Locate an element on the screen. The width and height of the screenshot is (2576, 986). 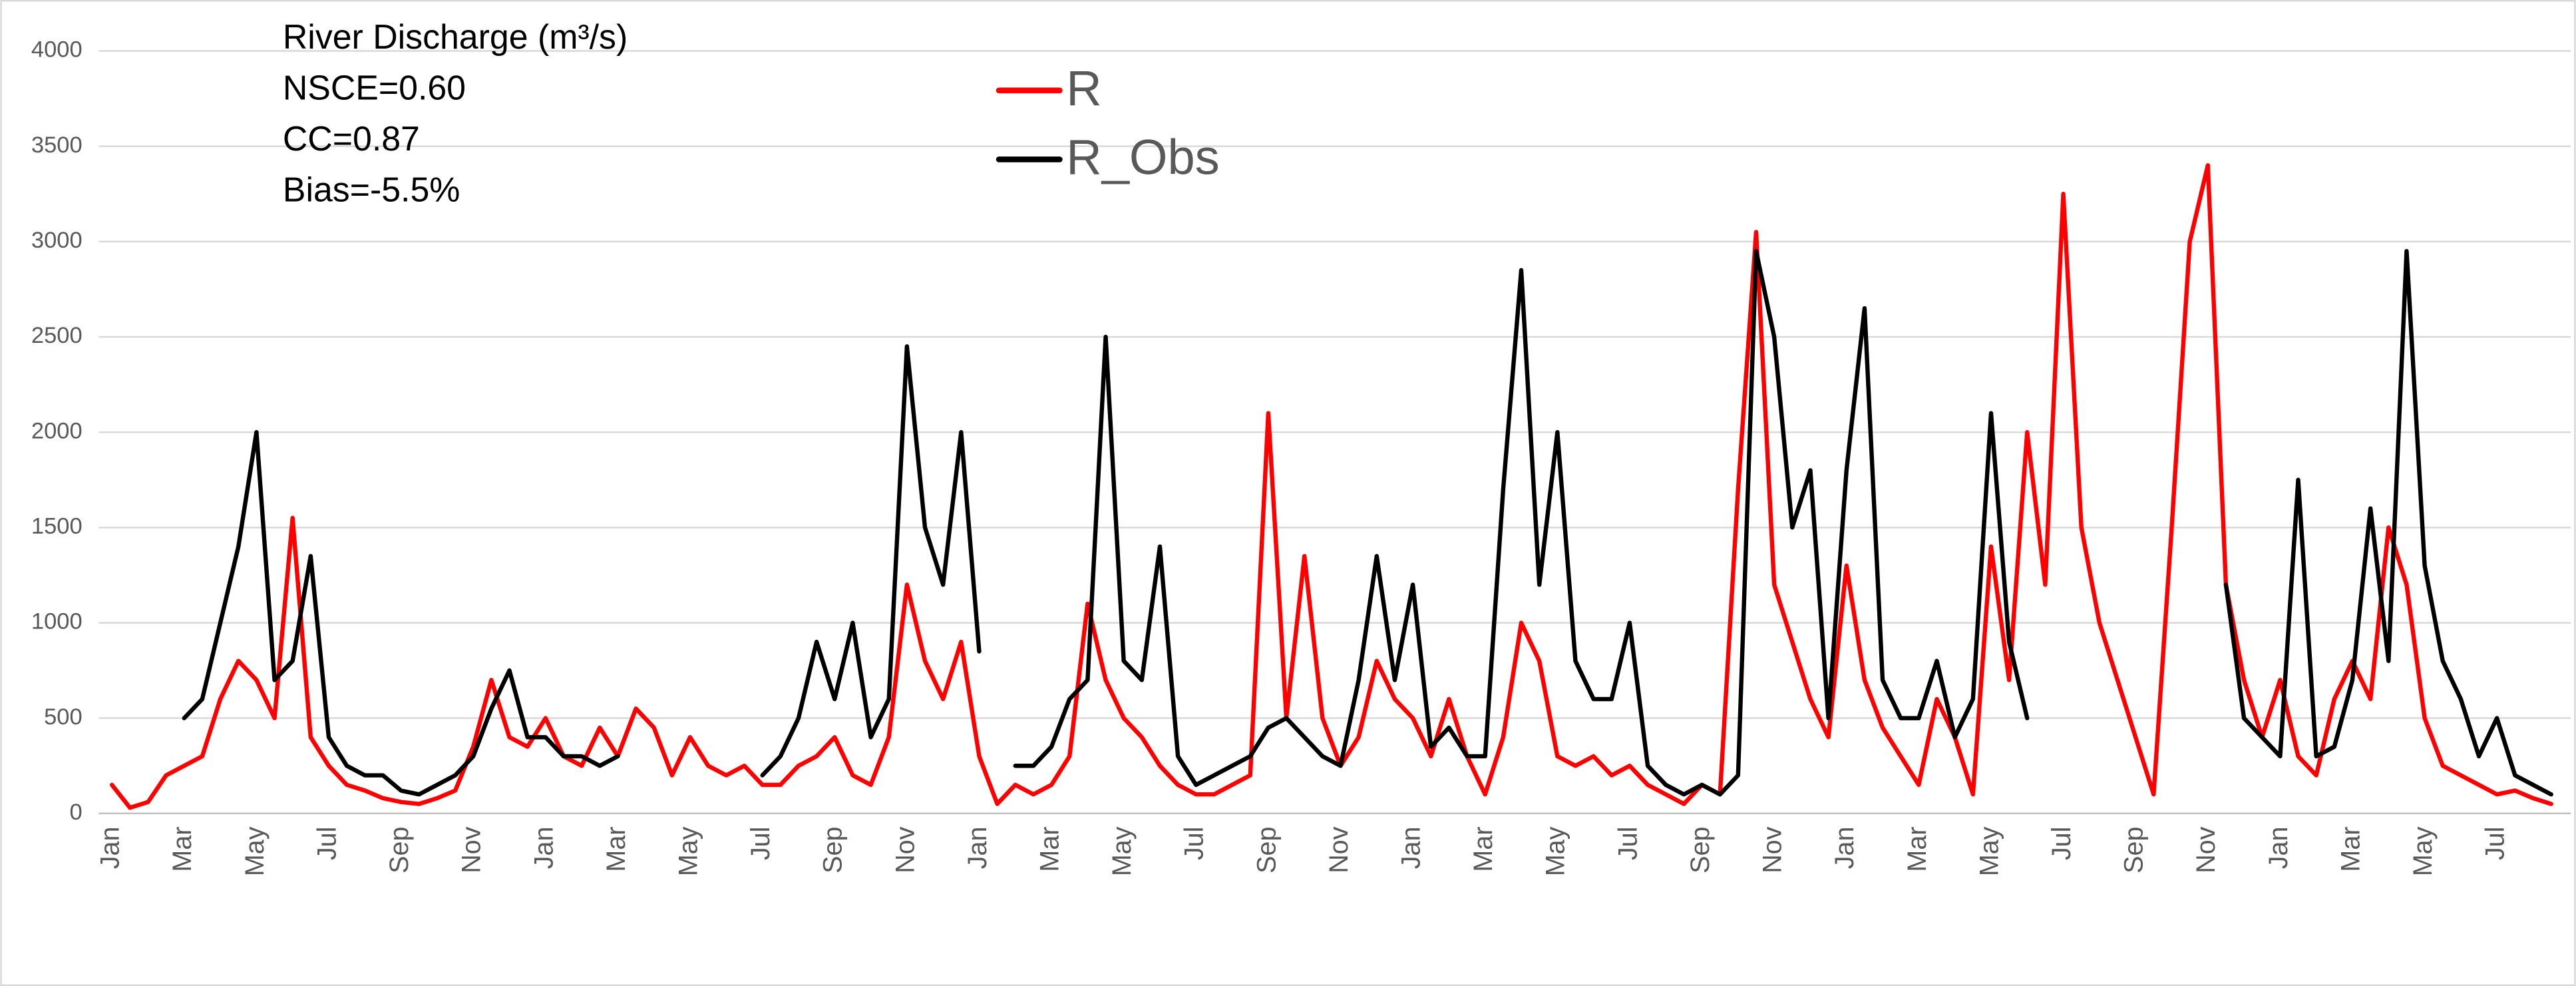
y-tick-label: 2000 is located at coordinates (57, 430).